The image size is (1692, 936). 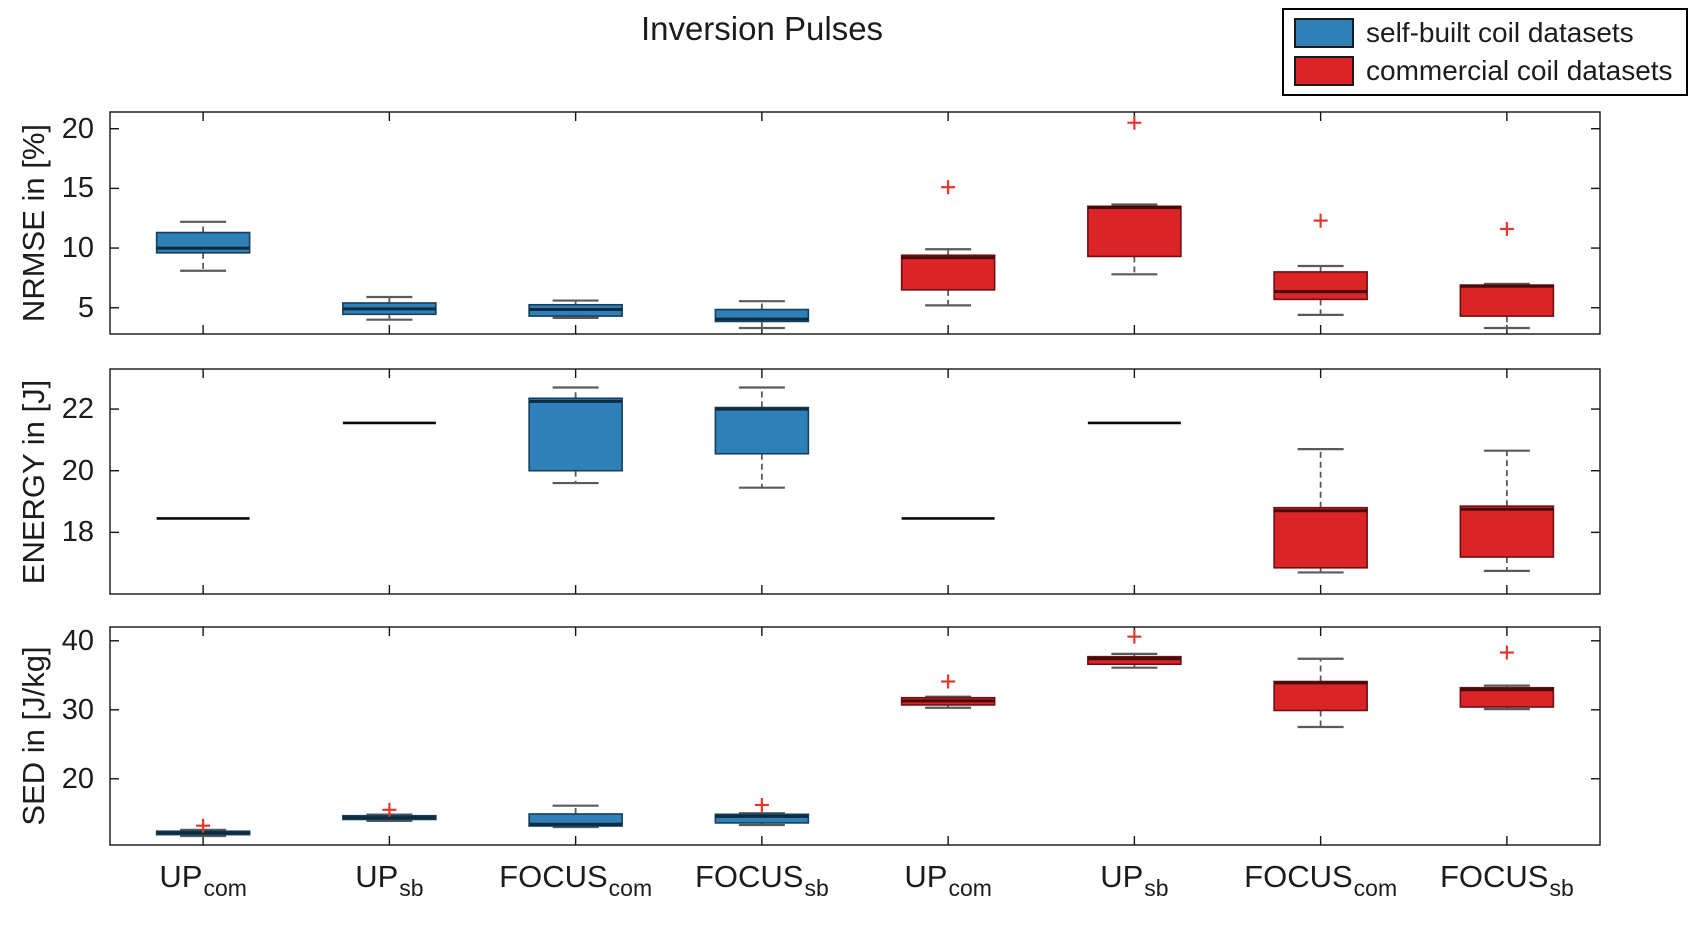 I want to click on y-tick-label: 18, so click(x=77, y=532).